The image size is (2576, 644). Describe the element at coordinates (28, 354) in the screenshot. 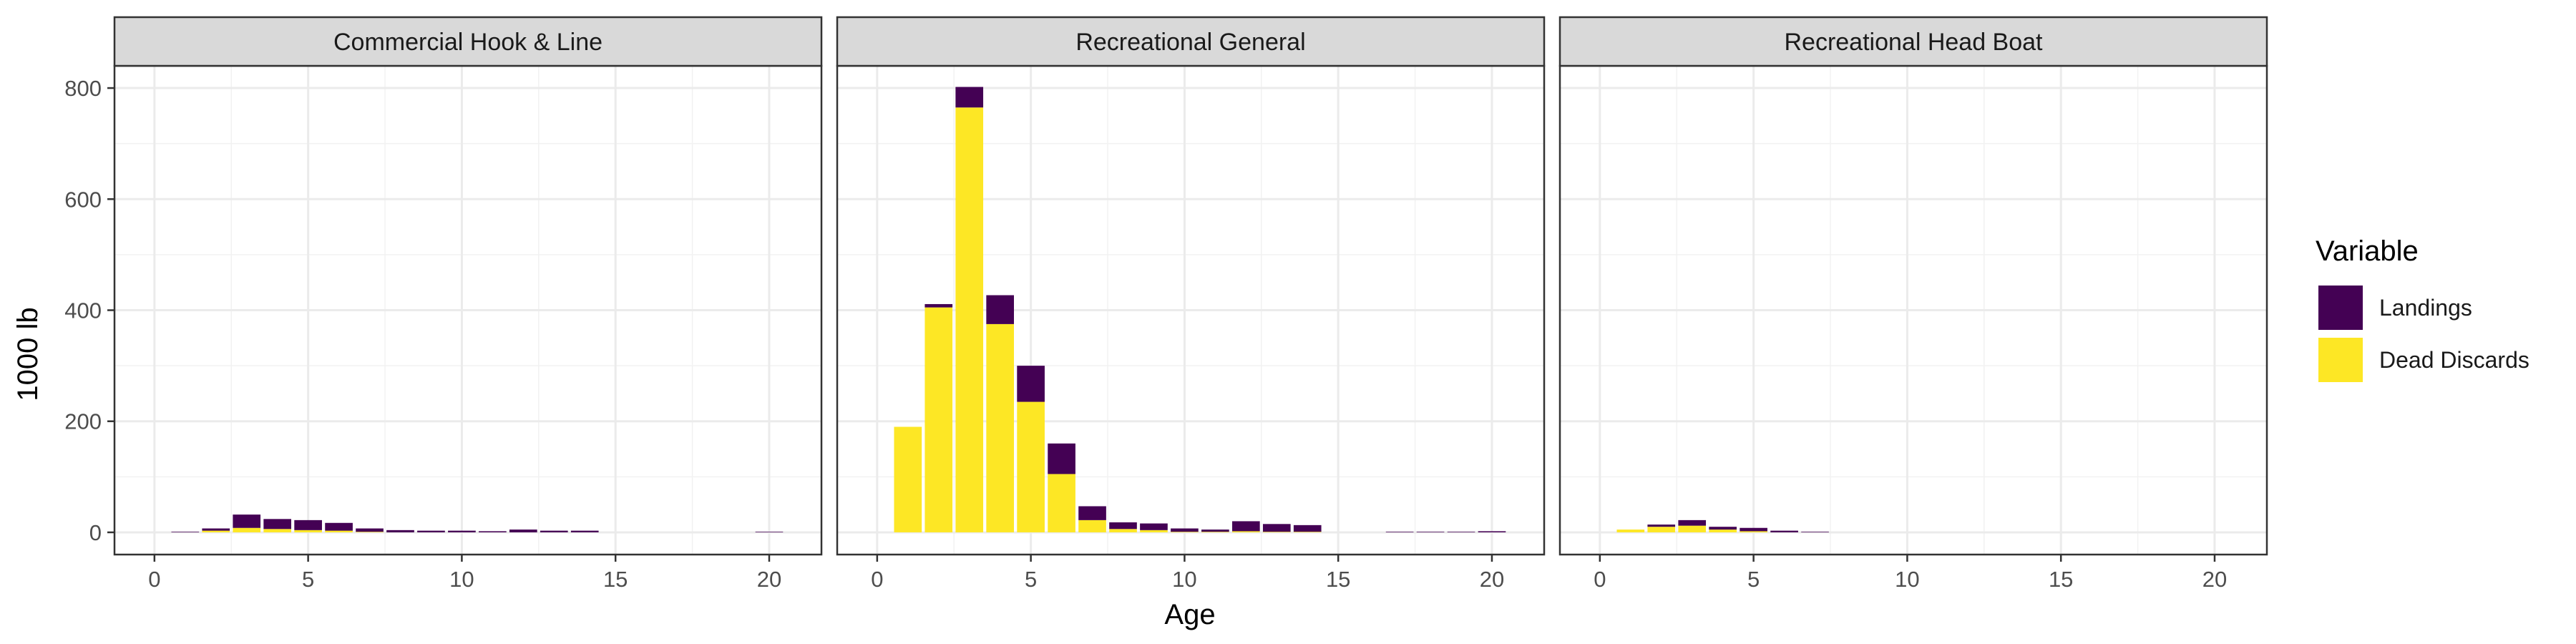

I see `y-axis-title: 1000 lb` at that location.